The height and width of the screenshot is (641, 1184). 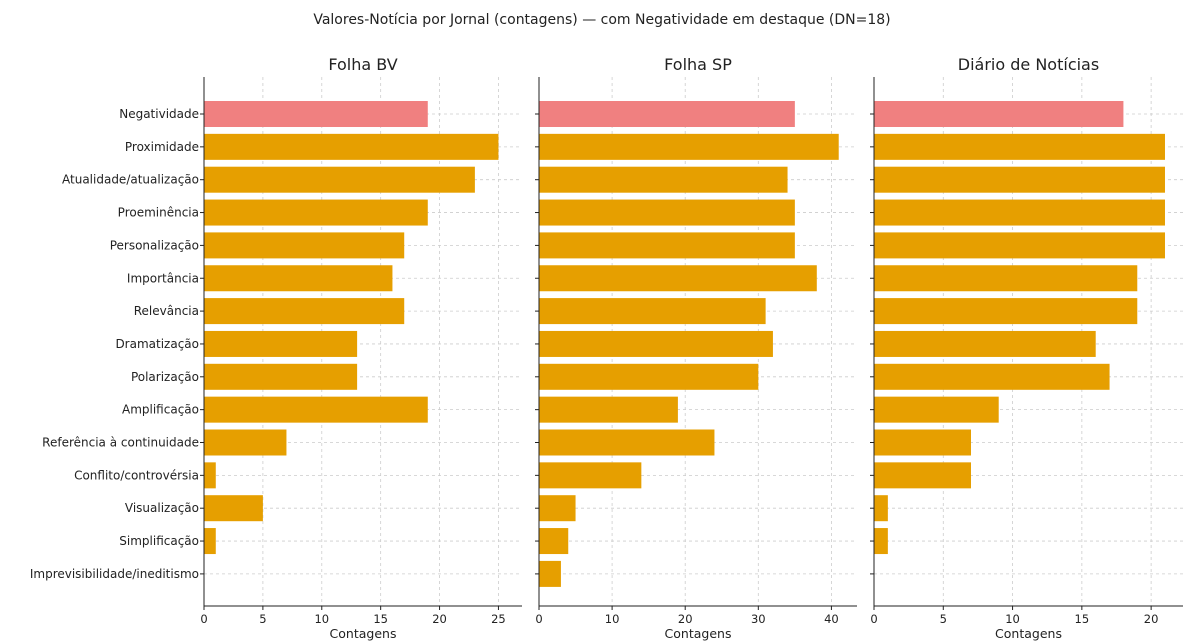 What do you see at coordinates (157, 344) in the screenshot?
I see `category-label-dramatizacao: Dramatização` at bounding box center [157, 344].